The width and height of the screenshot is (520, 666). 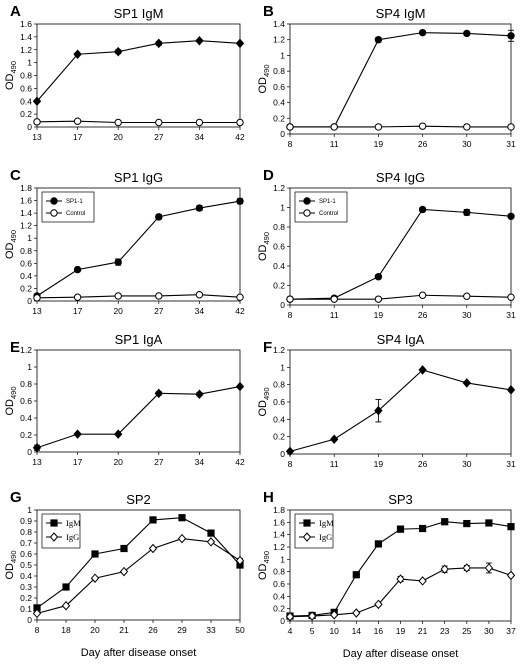 I want to click on legend-box, so click(x=314, y=531).